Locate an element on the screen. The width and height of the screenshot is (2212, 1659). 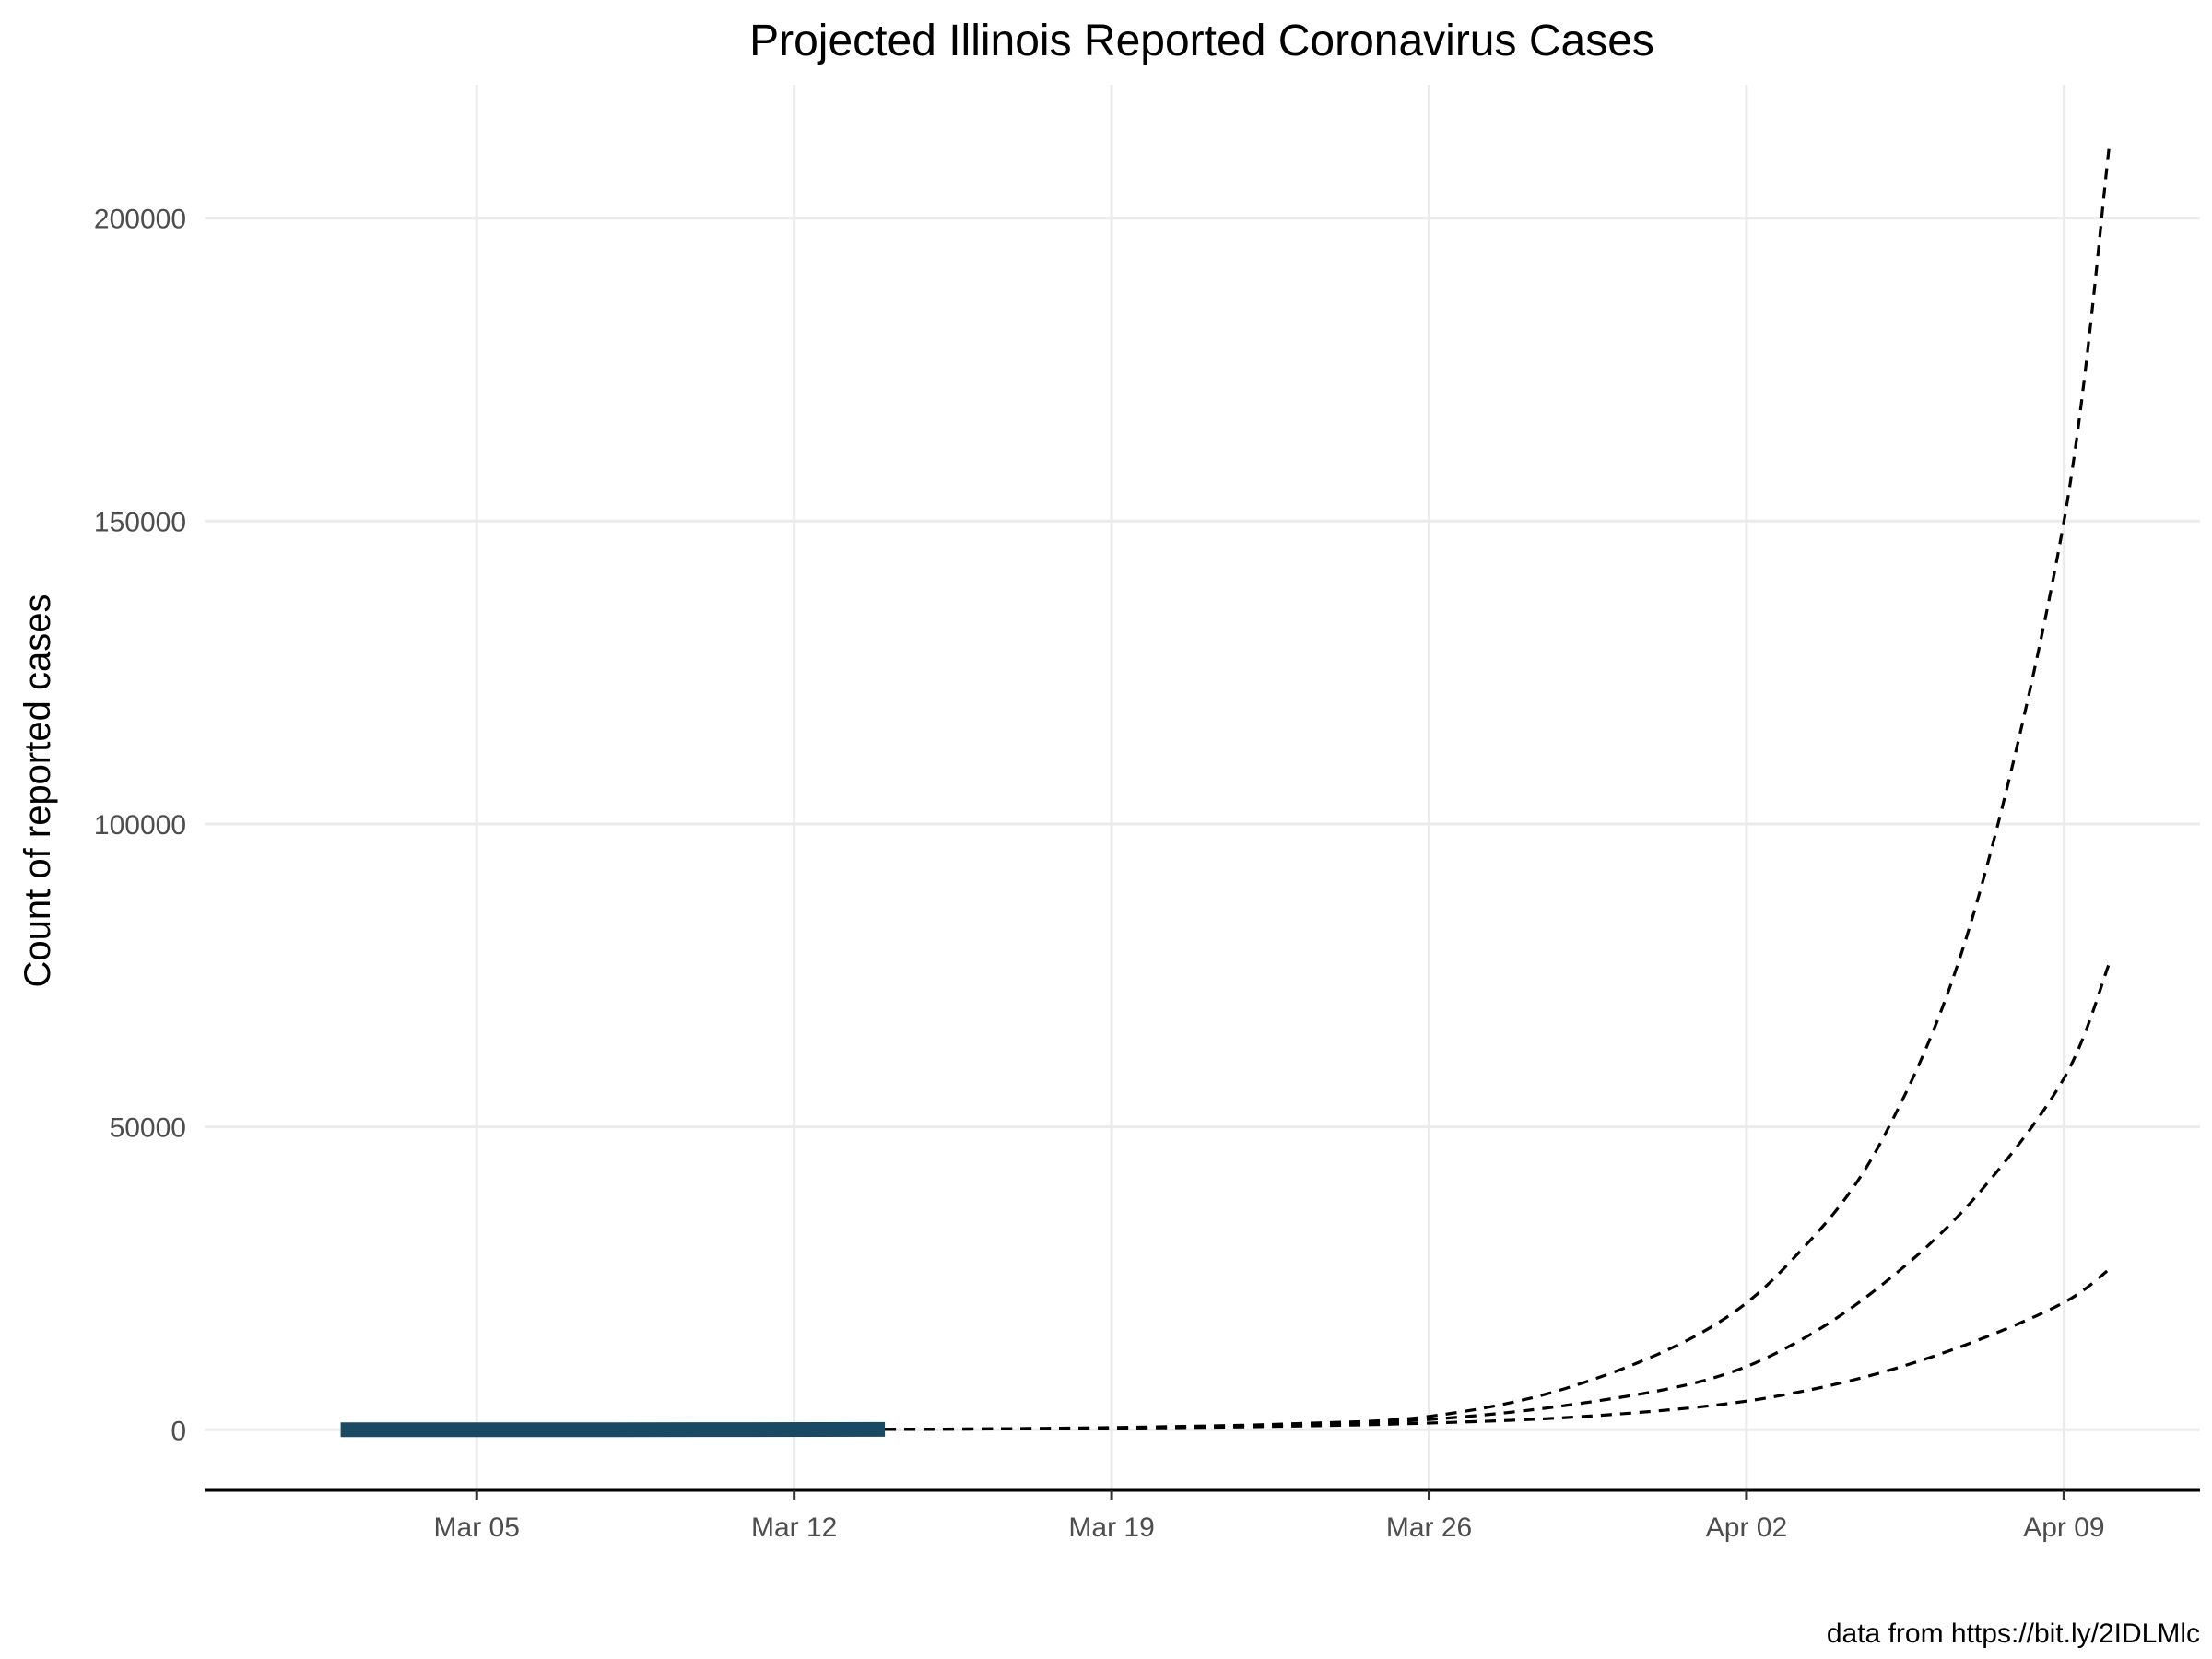
x-tick-label: Mar 12 is located at coordinates (794, 1527).